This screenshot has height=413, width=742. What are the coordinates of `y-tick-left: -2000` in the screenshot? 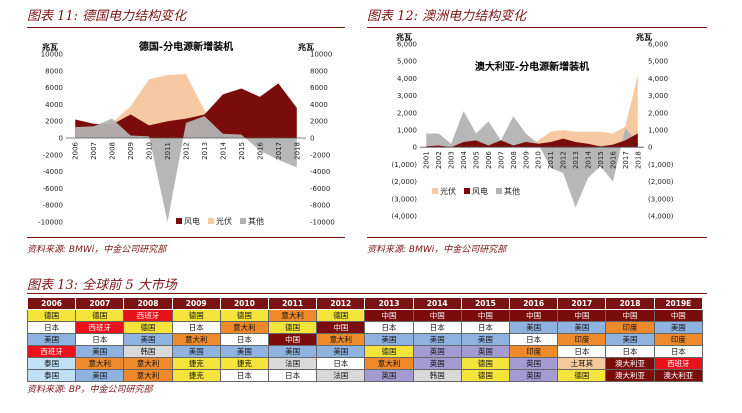 It's located at (53, 155).